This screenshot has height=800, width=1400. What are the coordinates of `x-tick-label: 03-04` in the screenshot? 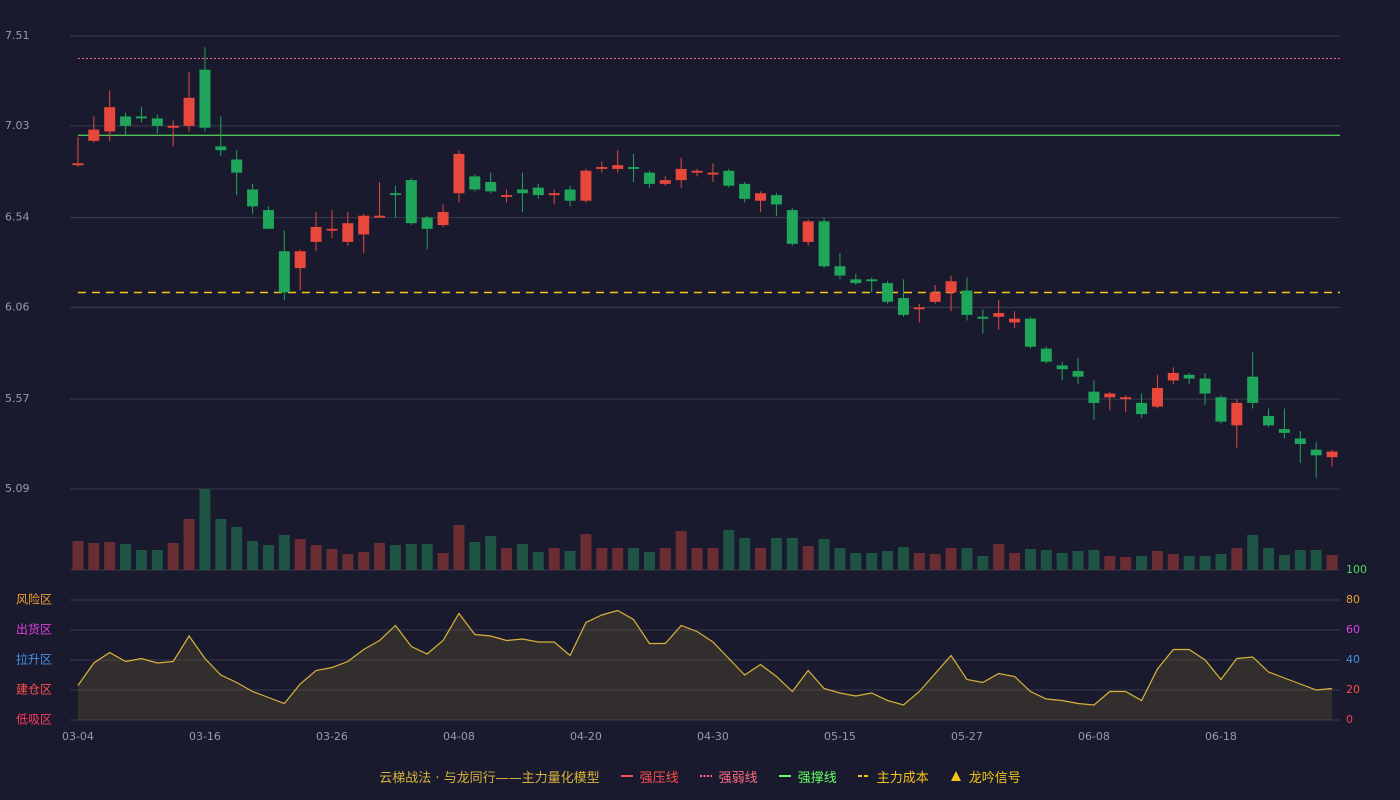 It's located at (78, 736).